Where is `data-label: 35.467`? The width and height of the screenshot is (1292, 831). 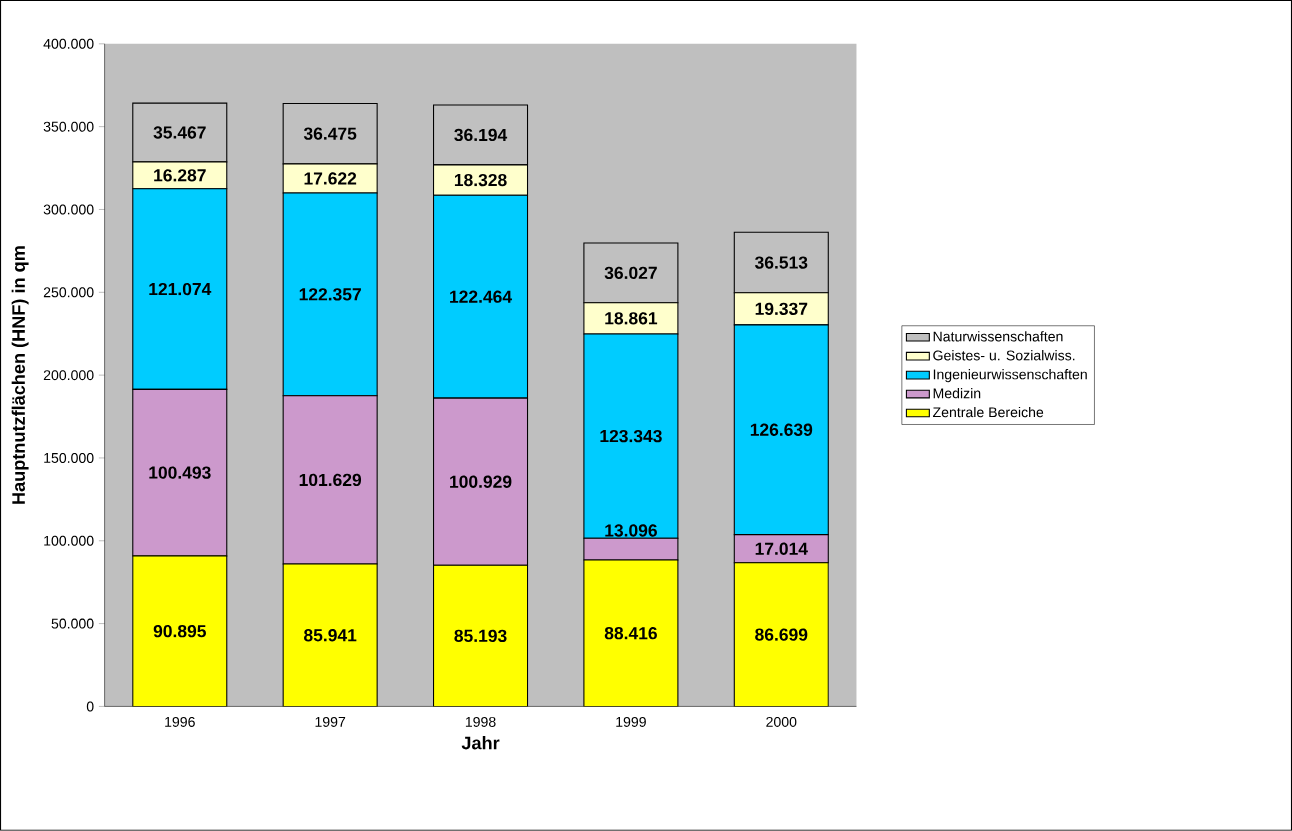 data-label: 35.467 is located at coordinates (179, 132).